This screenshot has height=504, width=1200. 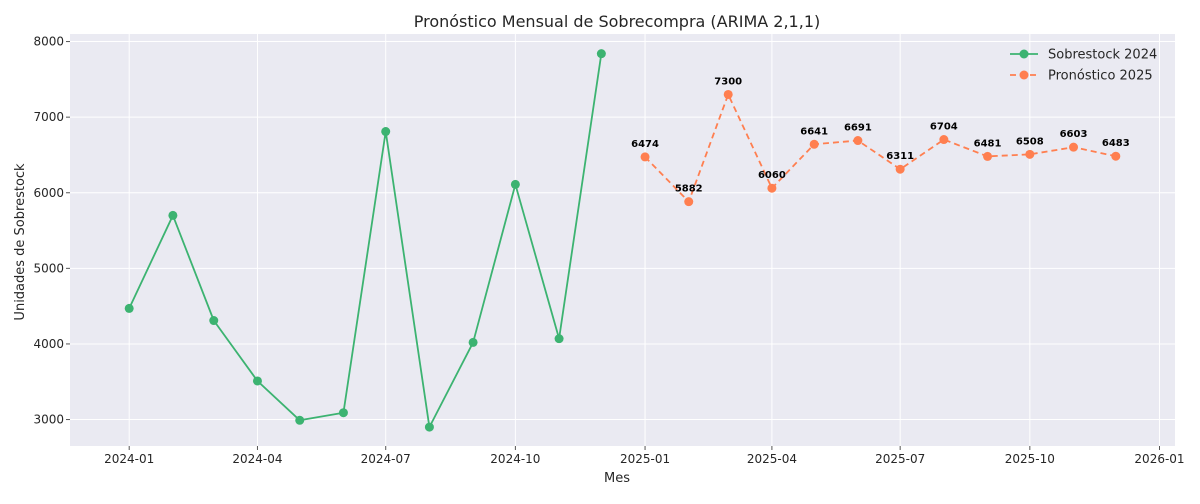 I want to click on data-label: 5882, so click(x=689, y=189).